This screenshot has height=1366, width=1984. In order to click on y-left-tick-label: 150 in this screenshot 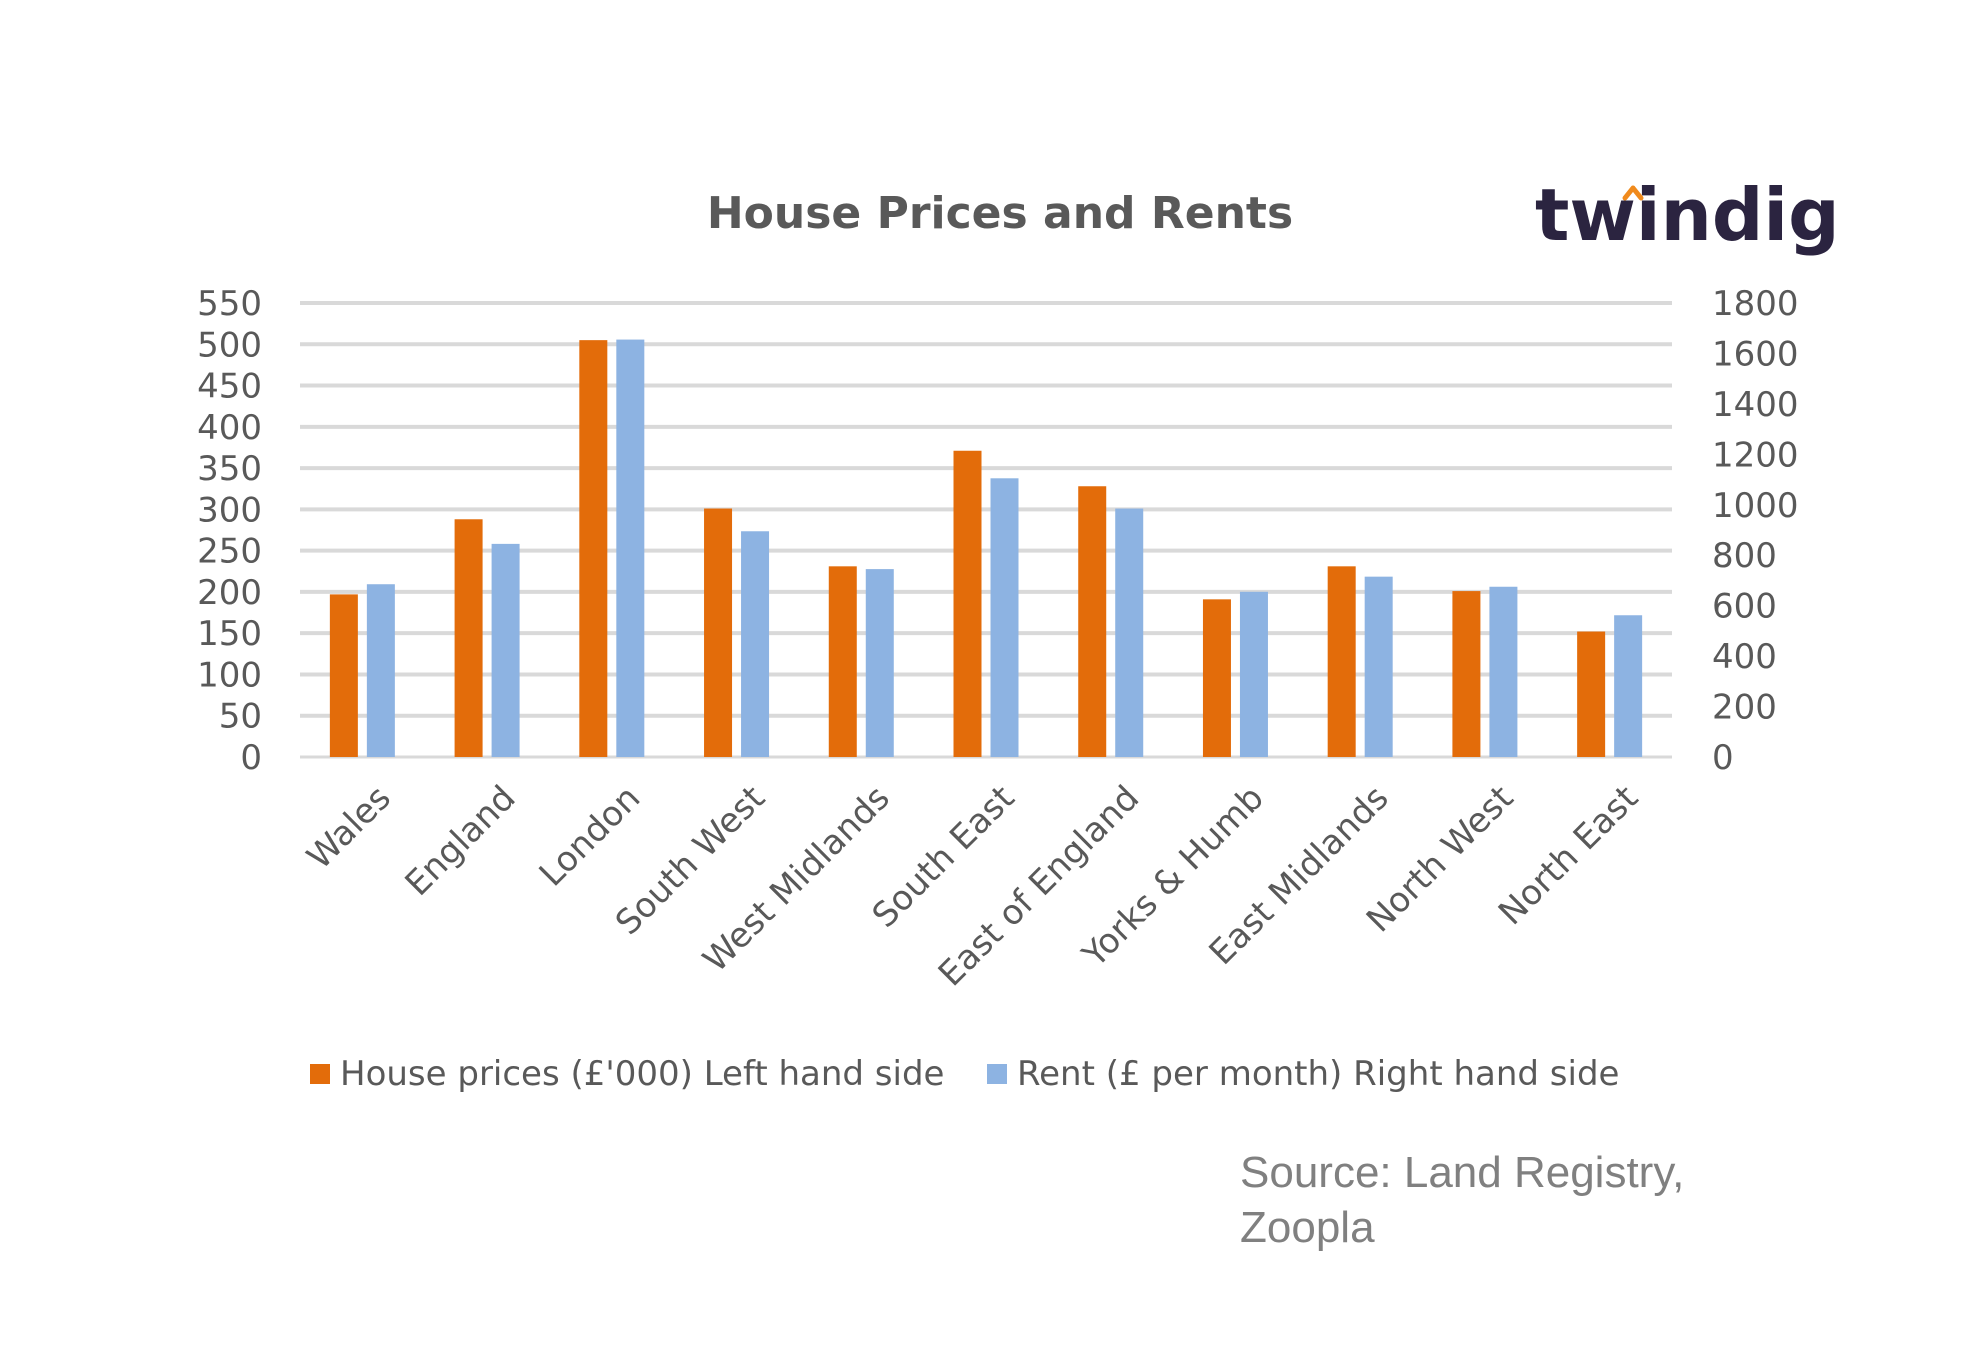, I will do `click(229, 634)`.